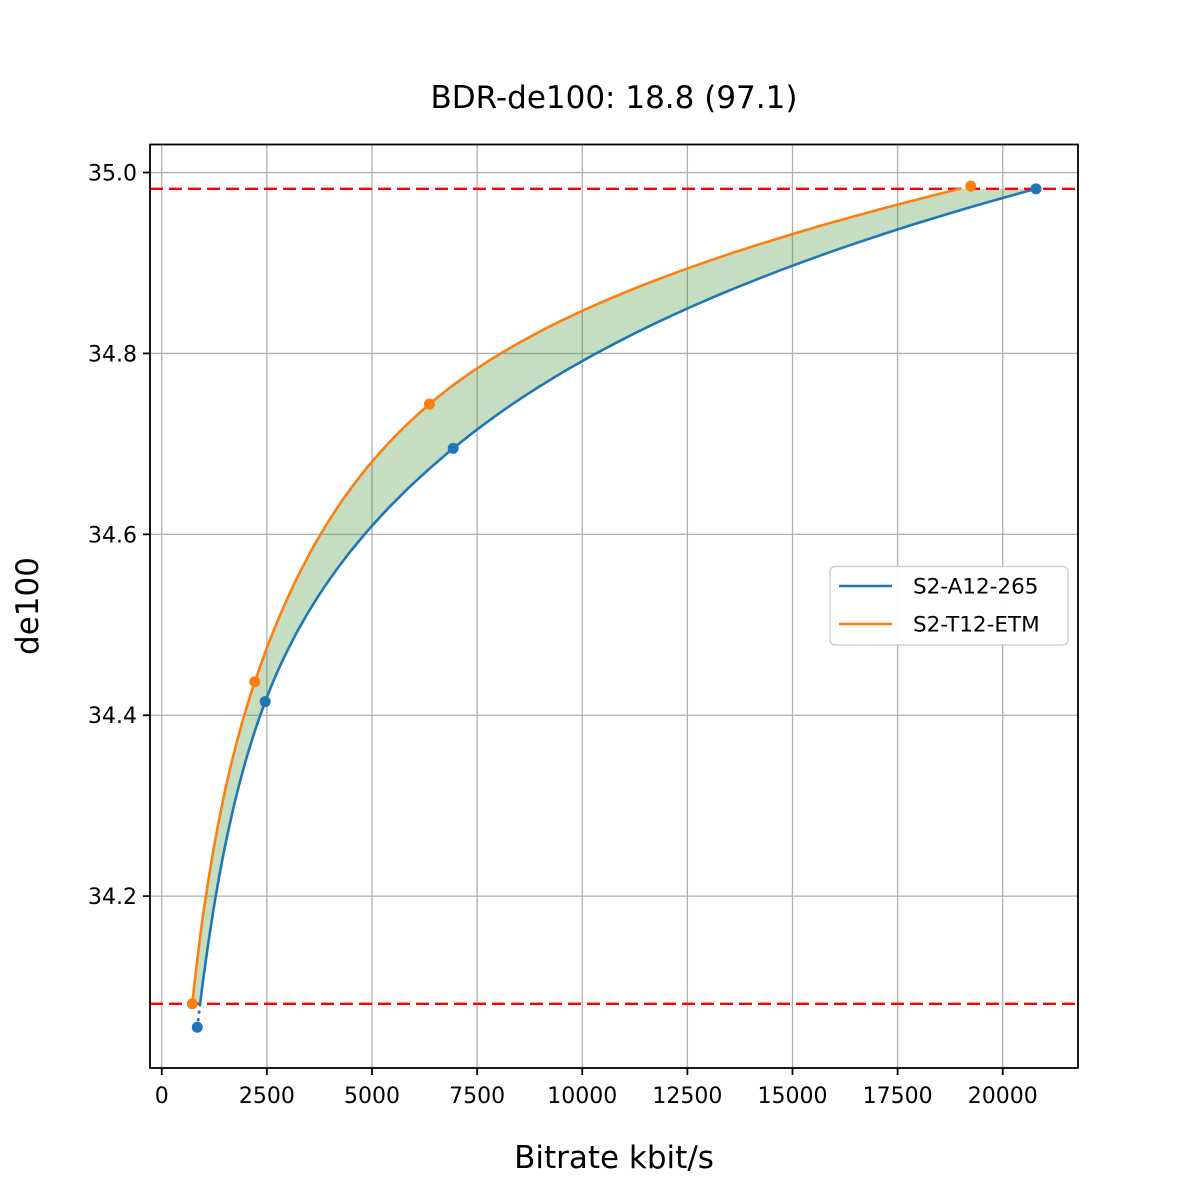 The image size is (1200, 1200). Describe the element at coordinates (975, 587) in the screenshot. I see `legend-label-series-0: S2-A12-265` at that location.